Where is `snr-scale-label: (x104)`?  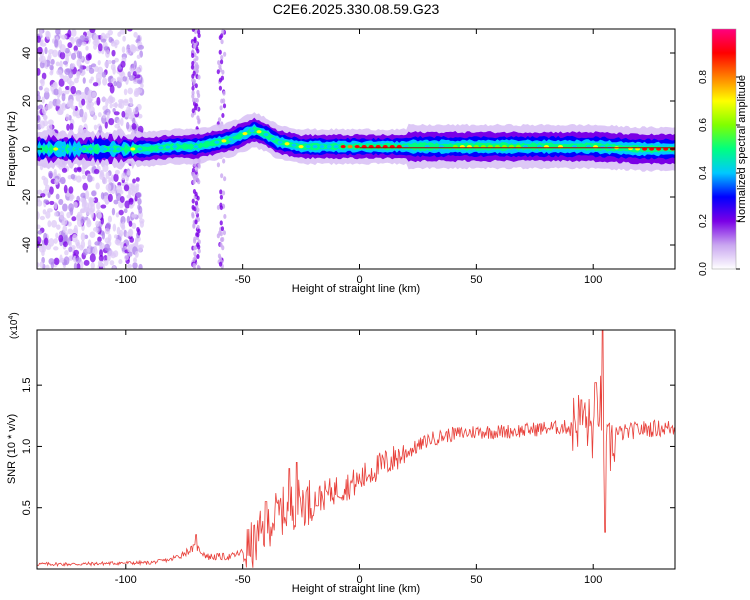 snr-scale-label: (x104) is located at coordinates (14, 325).